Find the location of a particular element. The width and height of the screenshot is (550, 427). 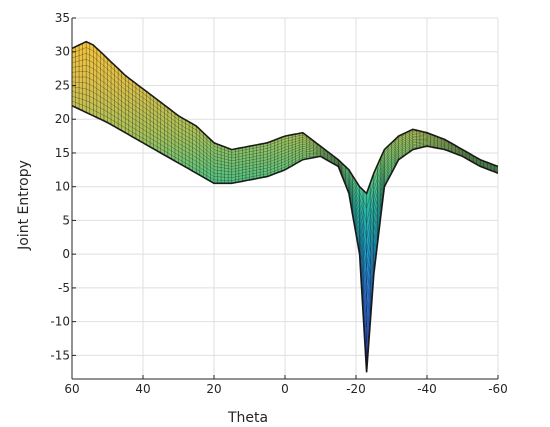

x-tick-label: -20 is located at coordinates (356, 389).